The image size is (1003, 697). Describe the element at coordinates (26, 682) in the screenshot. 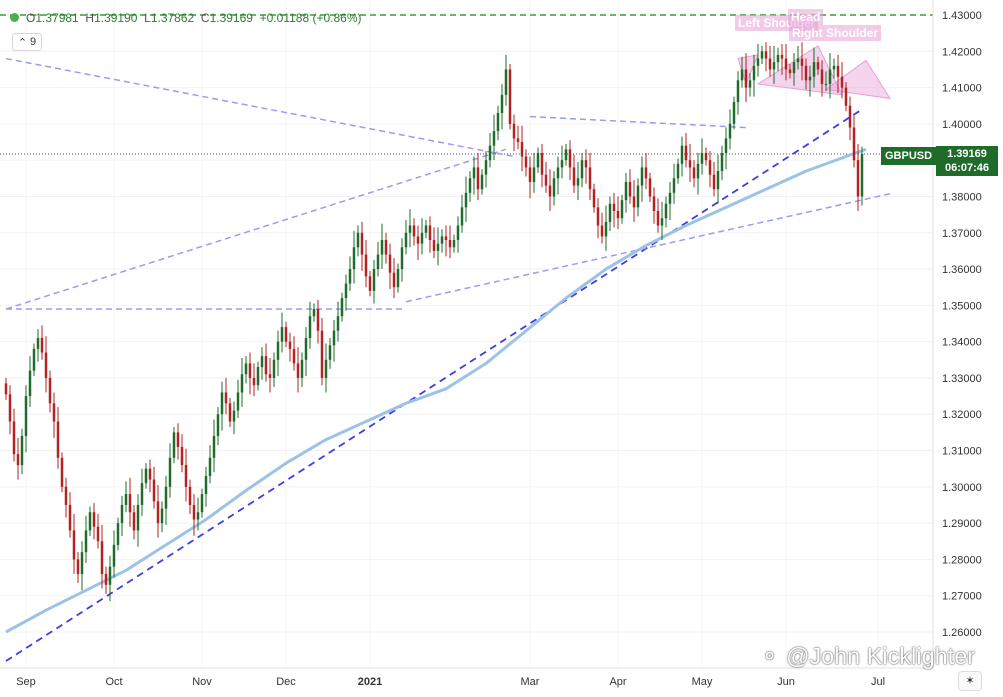

I see `time-tick-label: Sep` at that location.